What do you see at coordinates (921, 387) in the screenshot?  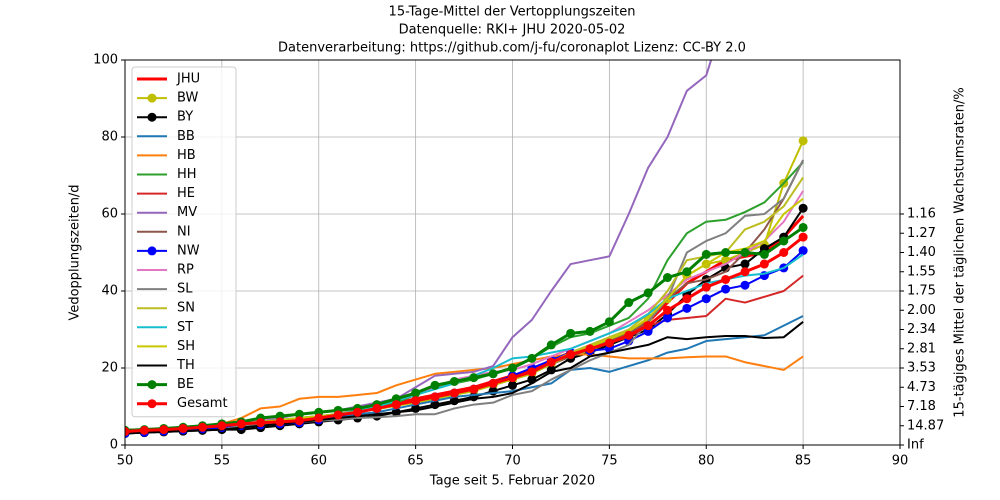 I see `y2-tick-label: 4.73` at bounding box center [921, 387].